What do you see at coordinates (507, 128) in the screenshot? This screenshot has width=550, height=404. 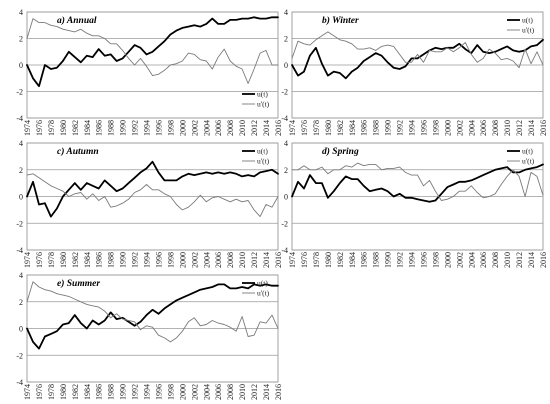 I see `x-tick-label: 2010` at bounding box center [507, 128].